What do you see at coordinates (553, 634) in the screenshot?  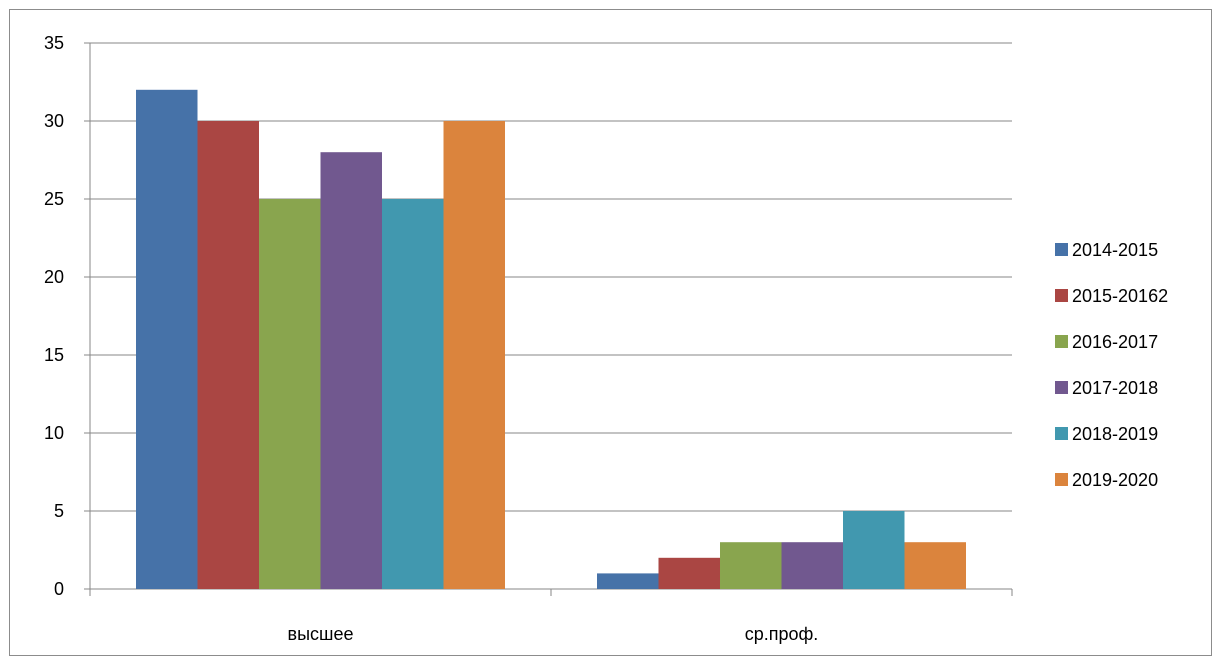 I see `x-axis-category-labels: высшее ср.проф.` at bounding box center [553, 634].